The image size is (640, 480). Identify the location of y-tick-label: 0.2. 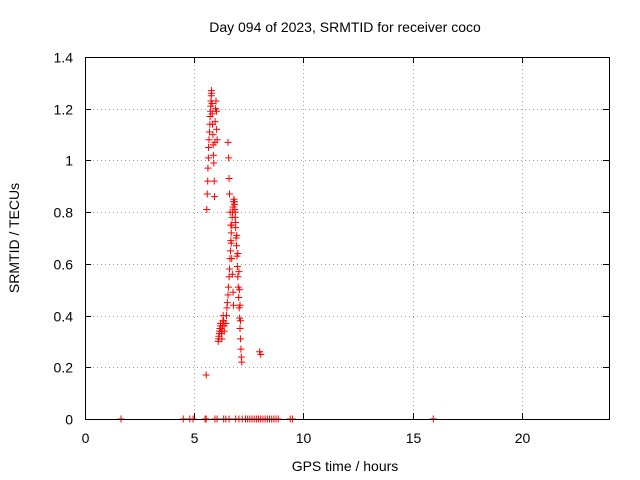
(64, 368).